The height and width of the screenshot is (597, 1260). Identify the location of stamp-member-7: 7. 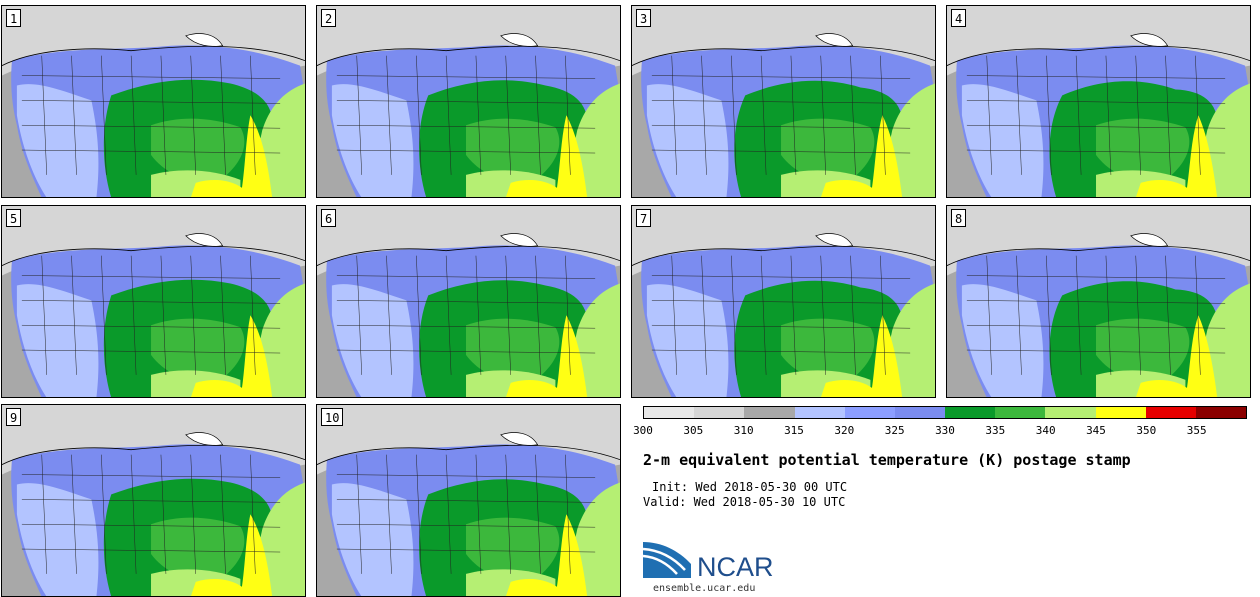
(783, 301).